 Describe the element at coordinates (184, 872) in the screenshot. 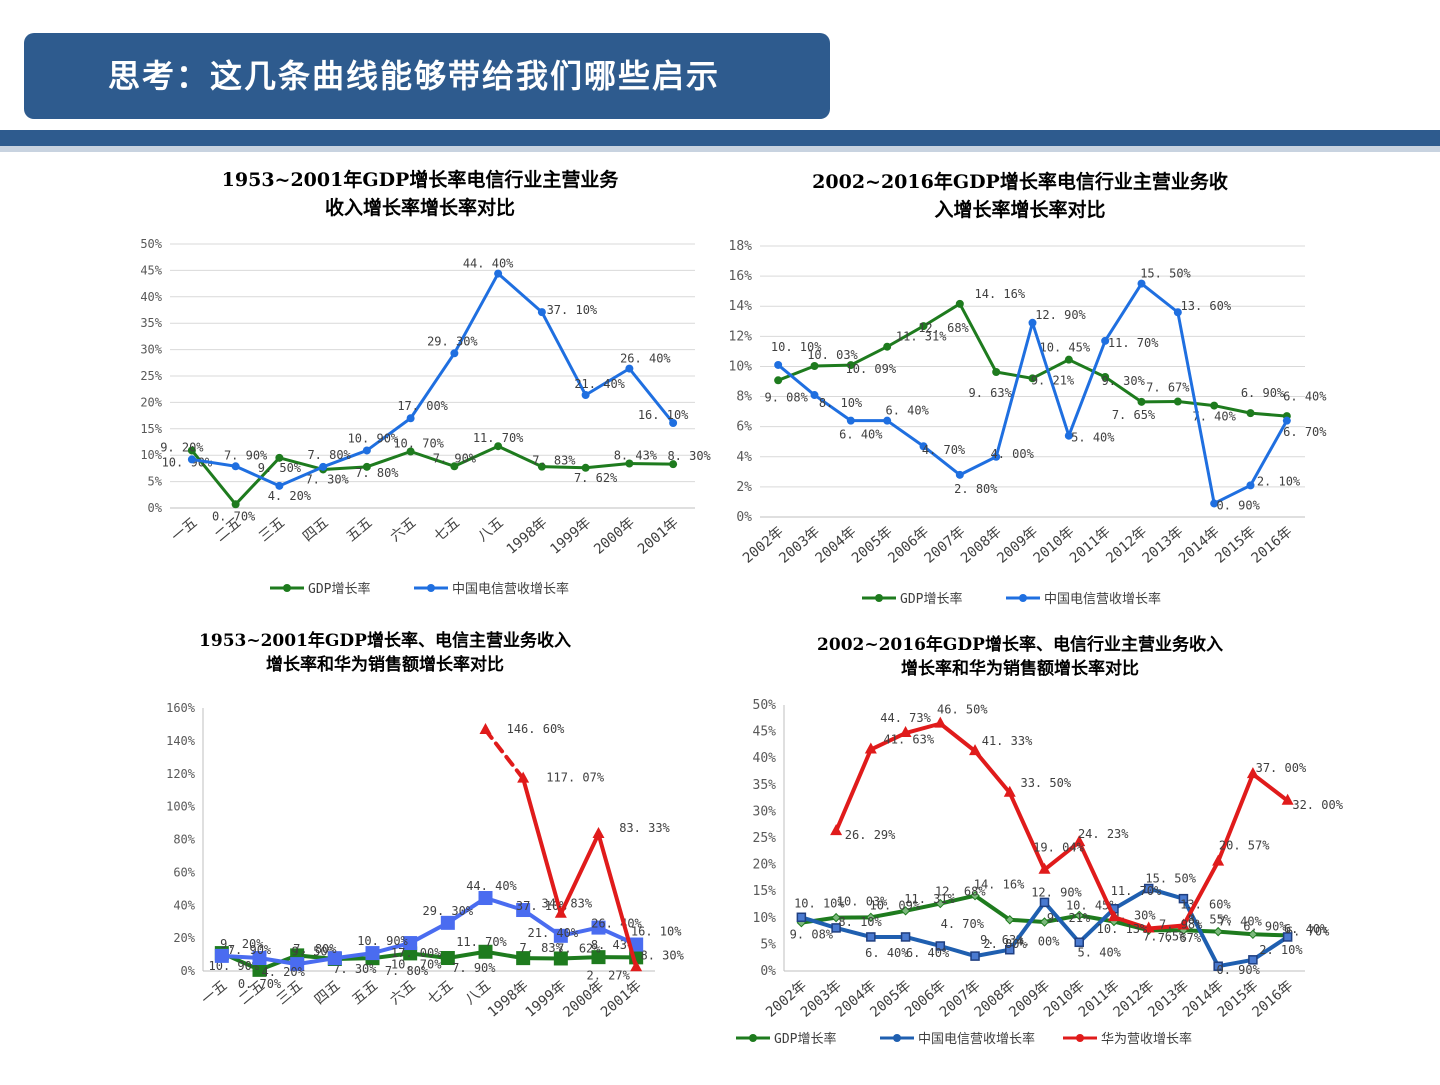

I see `y-tick-label: 60%` at that location.